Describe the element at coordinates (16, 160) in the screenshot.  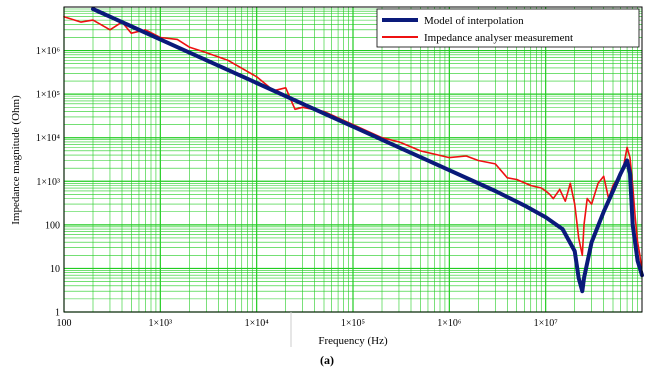
I see `y-axis-title: Impedance magnitude (Ohm)` at that location.